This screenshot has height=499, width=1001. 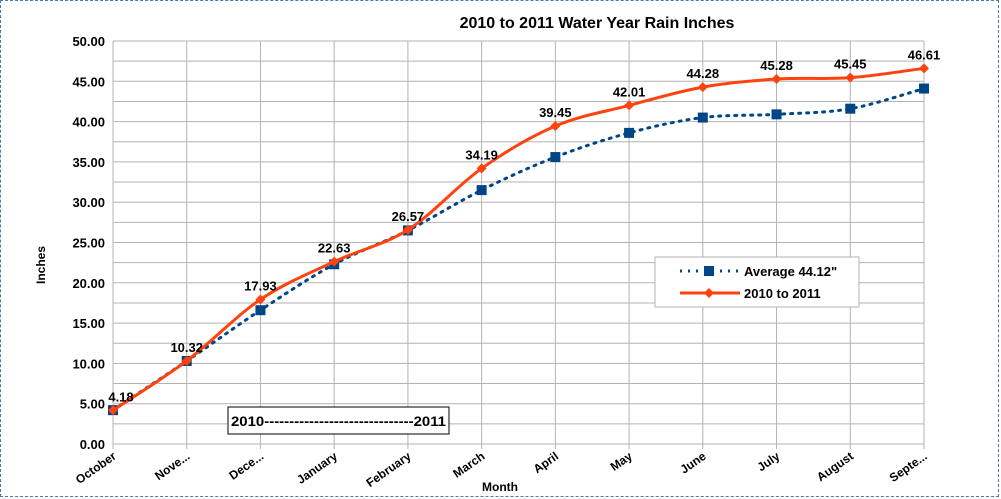 What do you see at coordinates (96, 468) in the screenshot?
I see `x-tick-label: October` at bounding box center [96, 468].